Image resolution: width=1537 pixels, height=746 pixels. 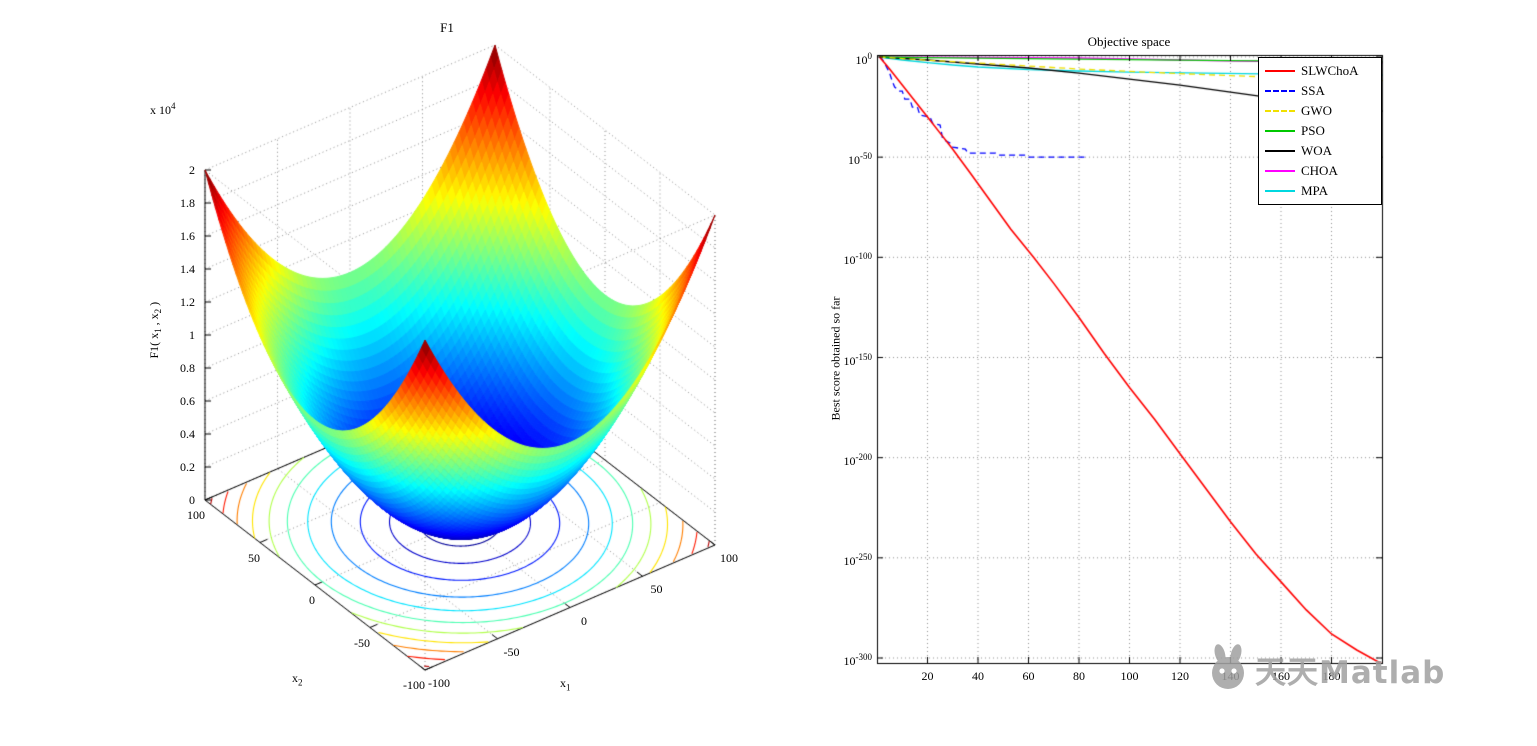 What do you see at coordinates (511, 651) in the screenshot?
I see `x1-tick-label: -50` at bounding box center [511, 651].